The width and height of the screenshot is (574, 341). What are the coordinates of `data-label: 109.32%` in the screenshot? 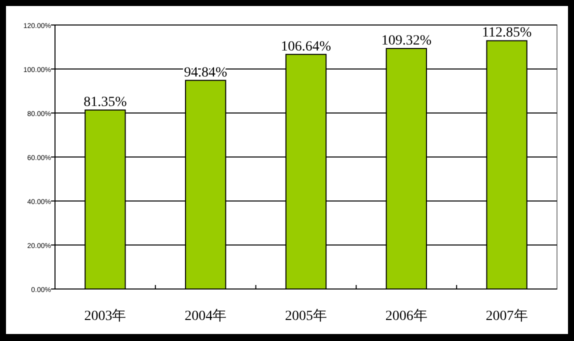 It's located at (406, 40).